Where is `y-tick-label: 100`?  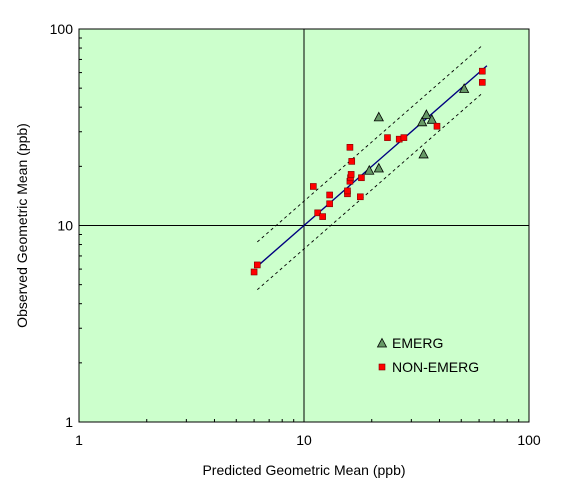
y-tick-label: 100 is located at coordinates (62, 29).